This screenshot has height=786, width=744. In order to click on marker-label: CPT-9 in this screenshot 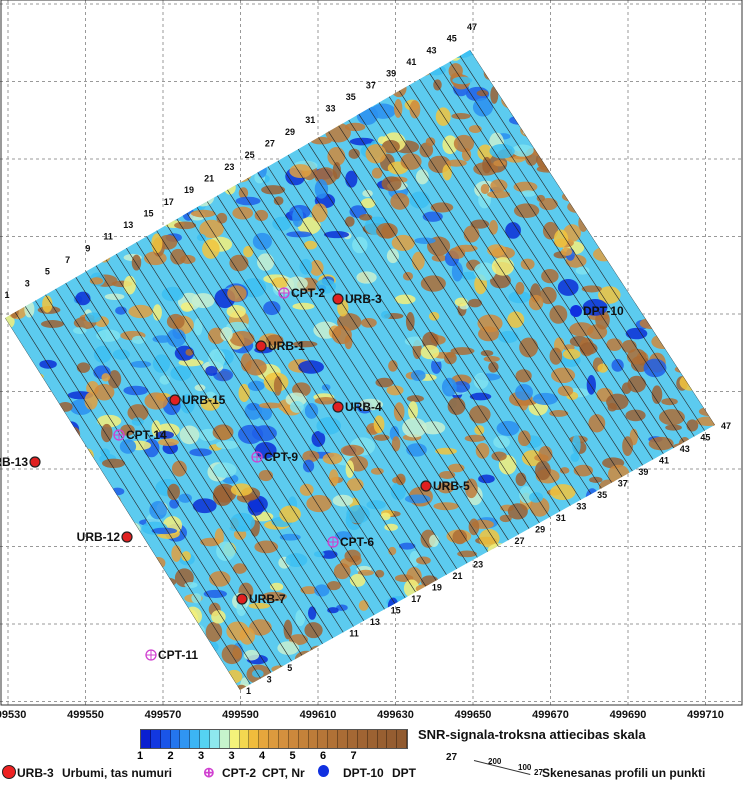, I will do `click(281, 457)`.